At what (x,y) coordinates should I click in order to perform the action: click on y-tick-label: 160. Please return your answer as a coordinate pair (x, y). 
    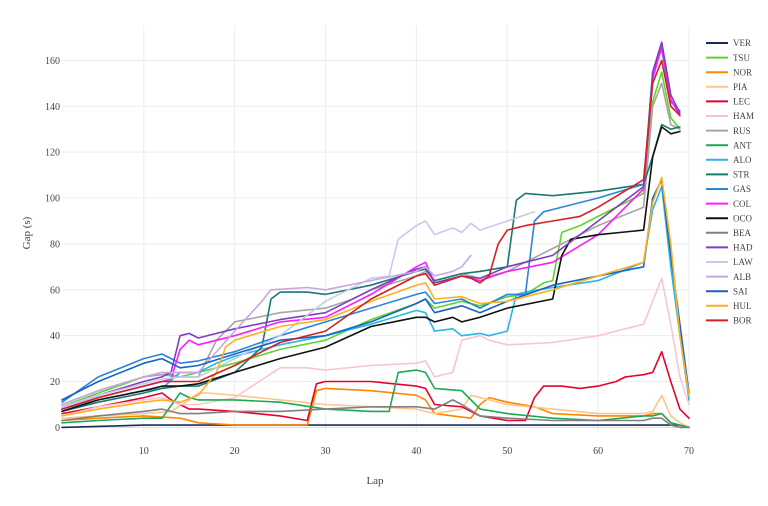
    Looking at the image, I should click on (52, 61).